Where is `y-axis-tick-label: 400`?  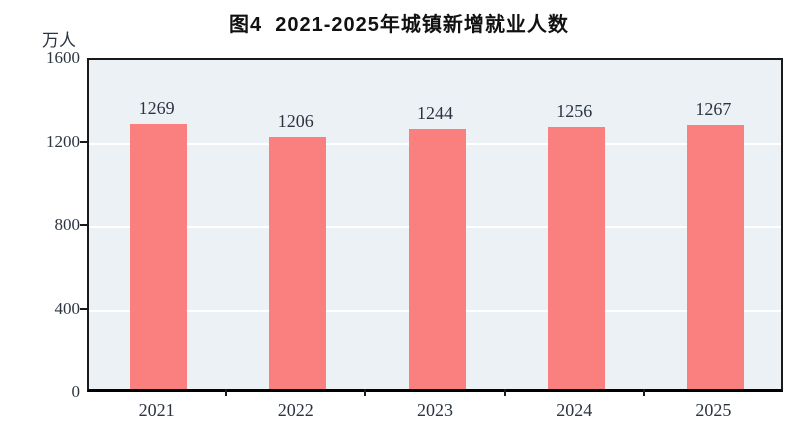 y-axis-tick-label: 400 is located at coordinates (67, 308).